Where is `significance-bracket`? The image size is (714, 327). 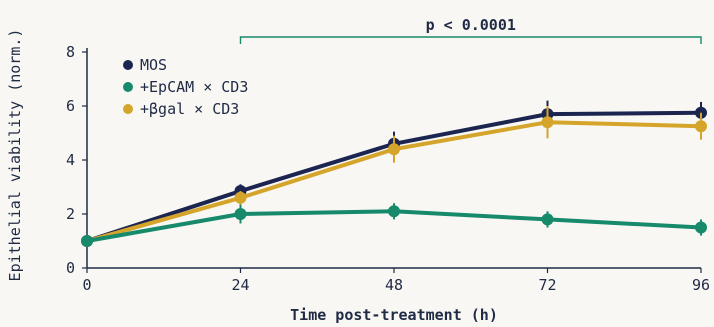 significance-bracket is located at coordinates (470, 40).